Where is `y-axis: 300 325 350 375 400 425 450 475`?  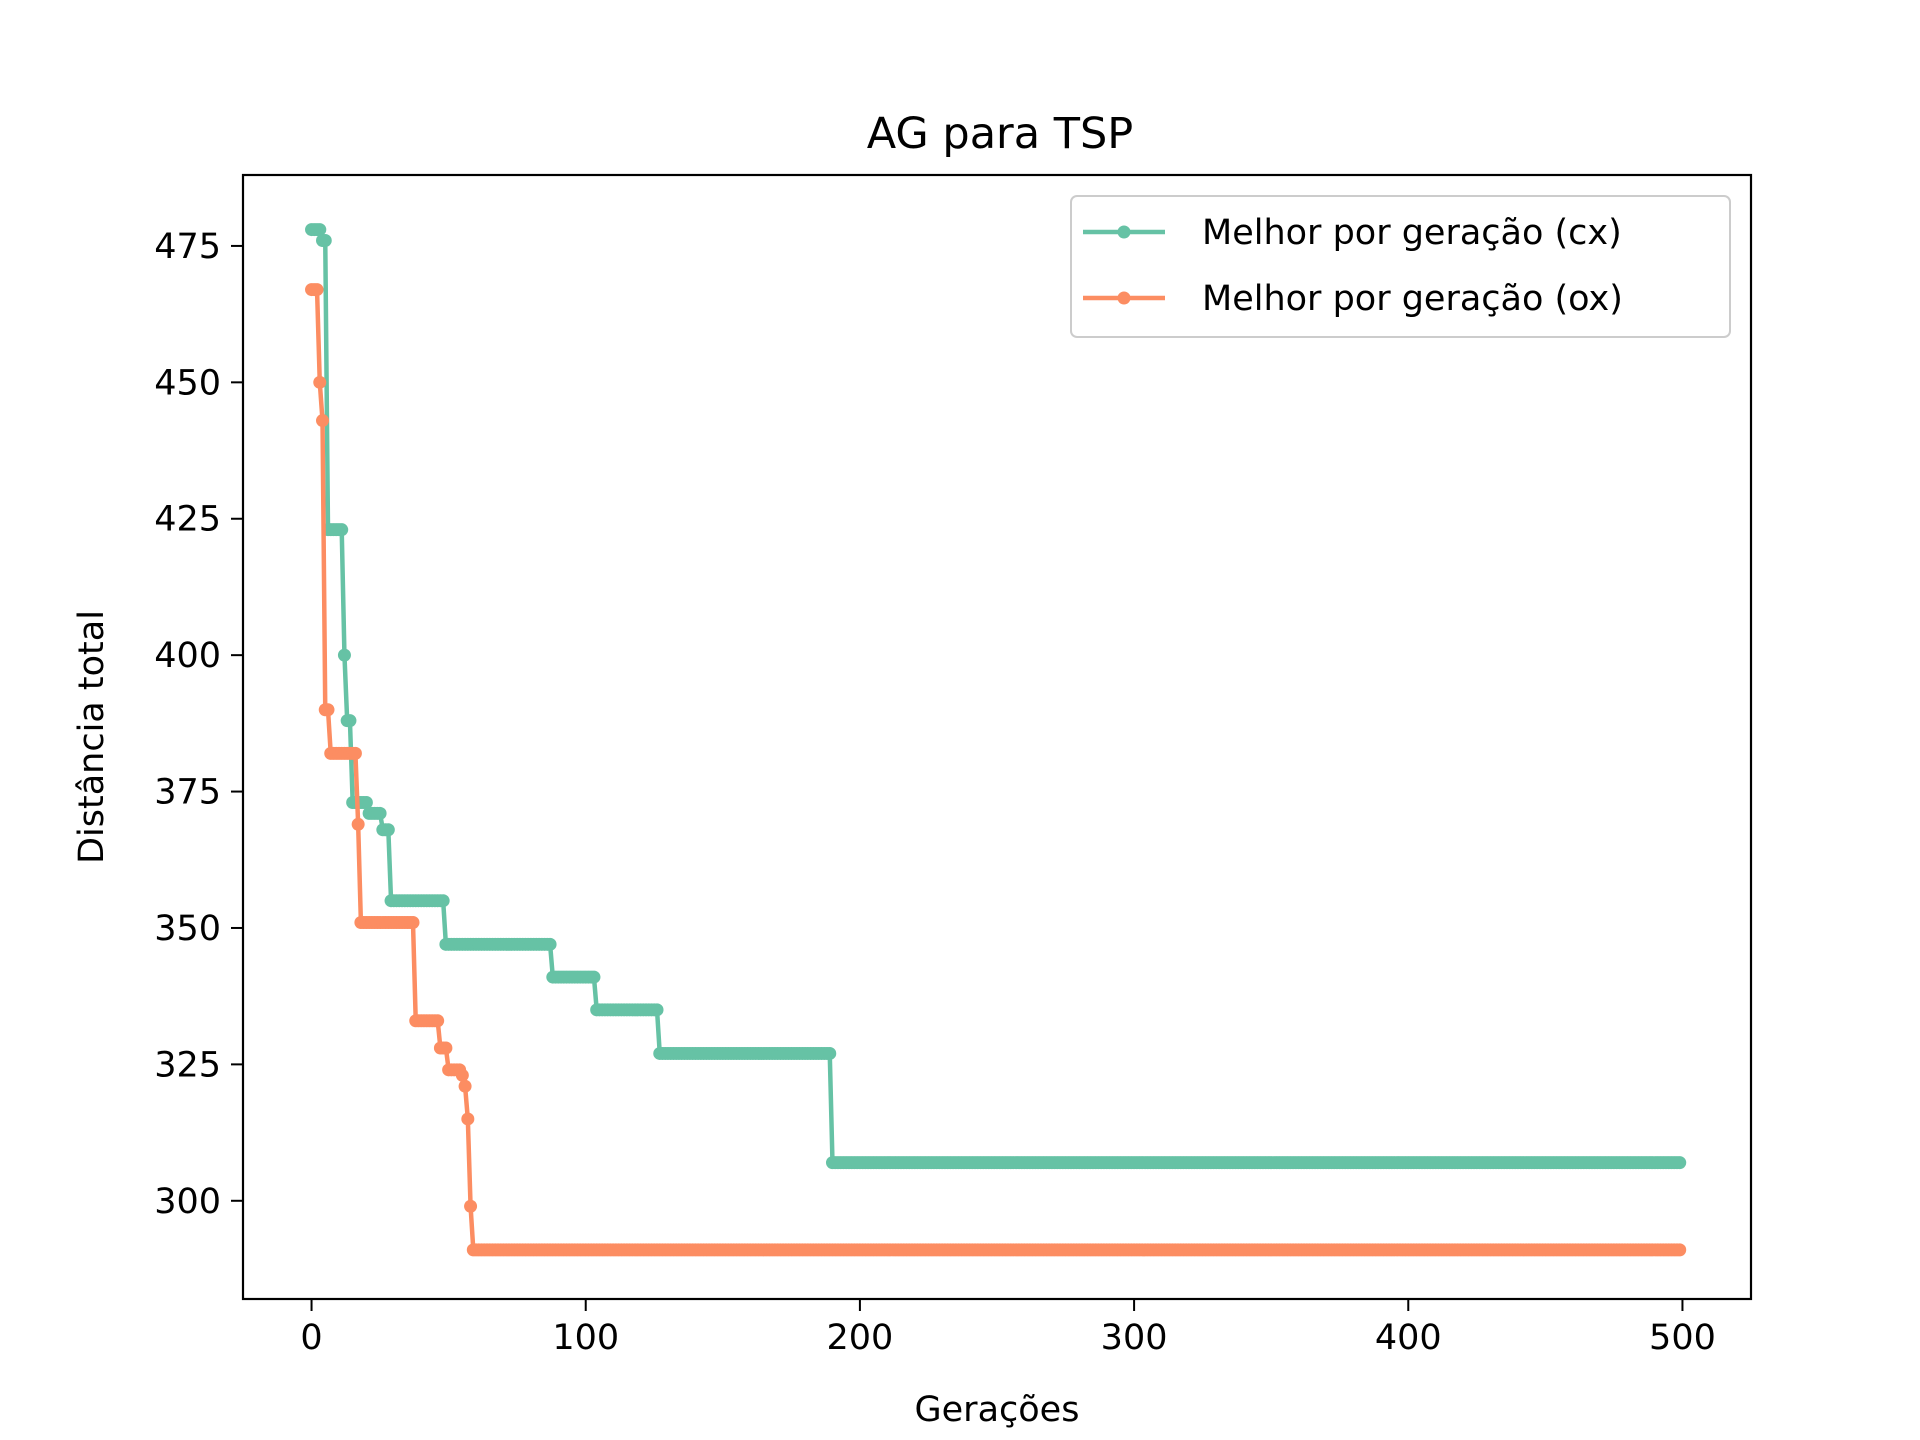 y-axis: 300 325 350 375 400 425 450 475 is located at coordinates (198, 724).